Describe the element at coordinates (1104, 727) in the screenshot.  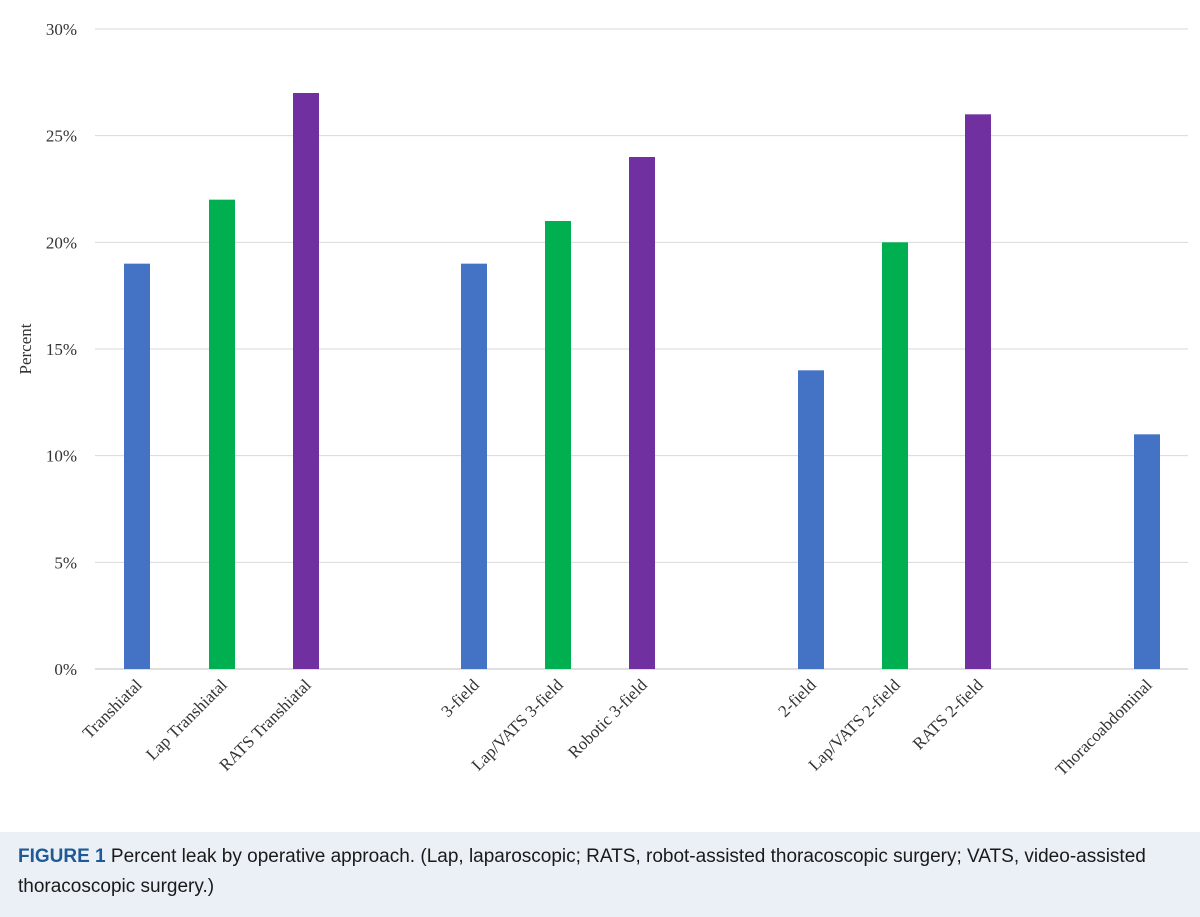
I see `x-category-label: Thoracoabdominal` at that location.